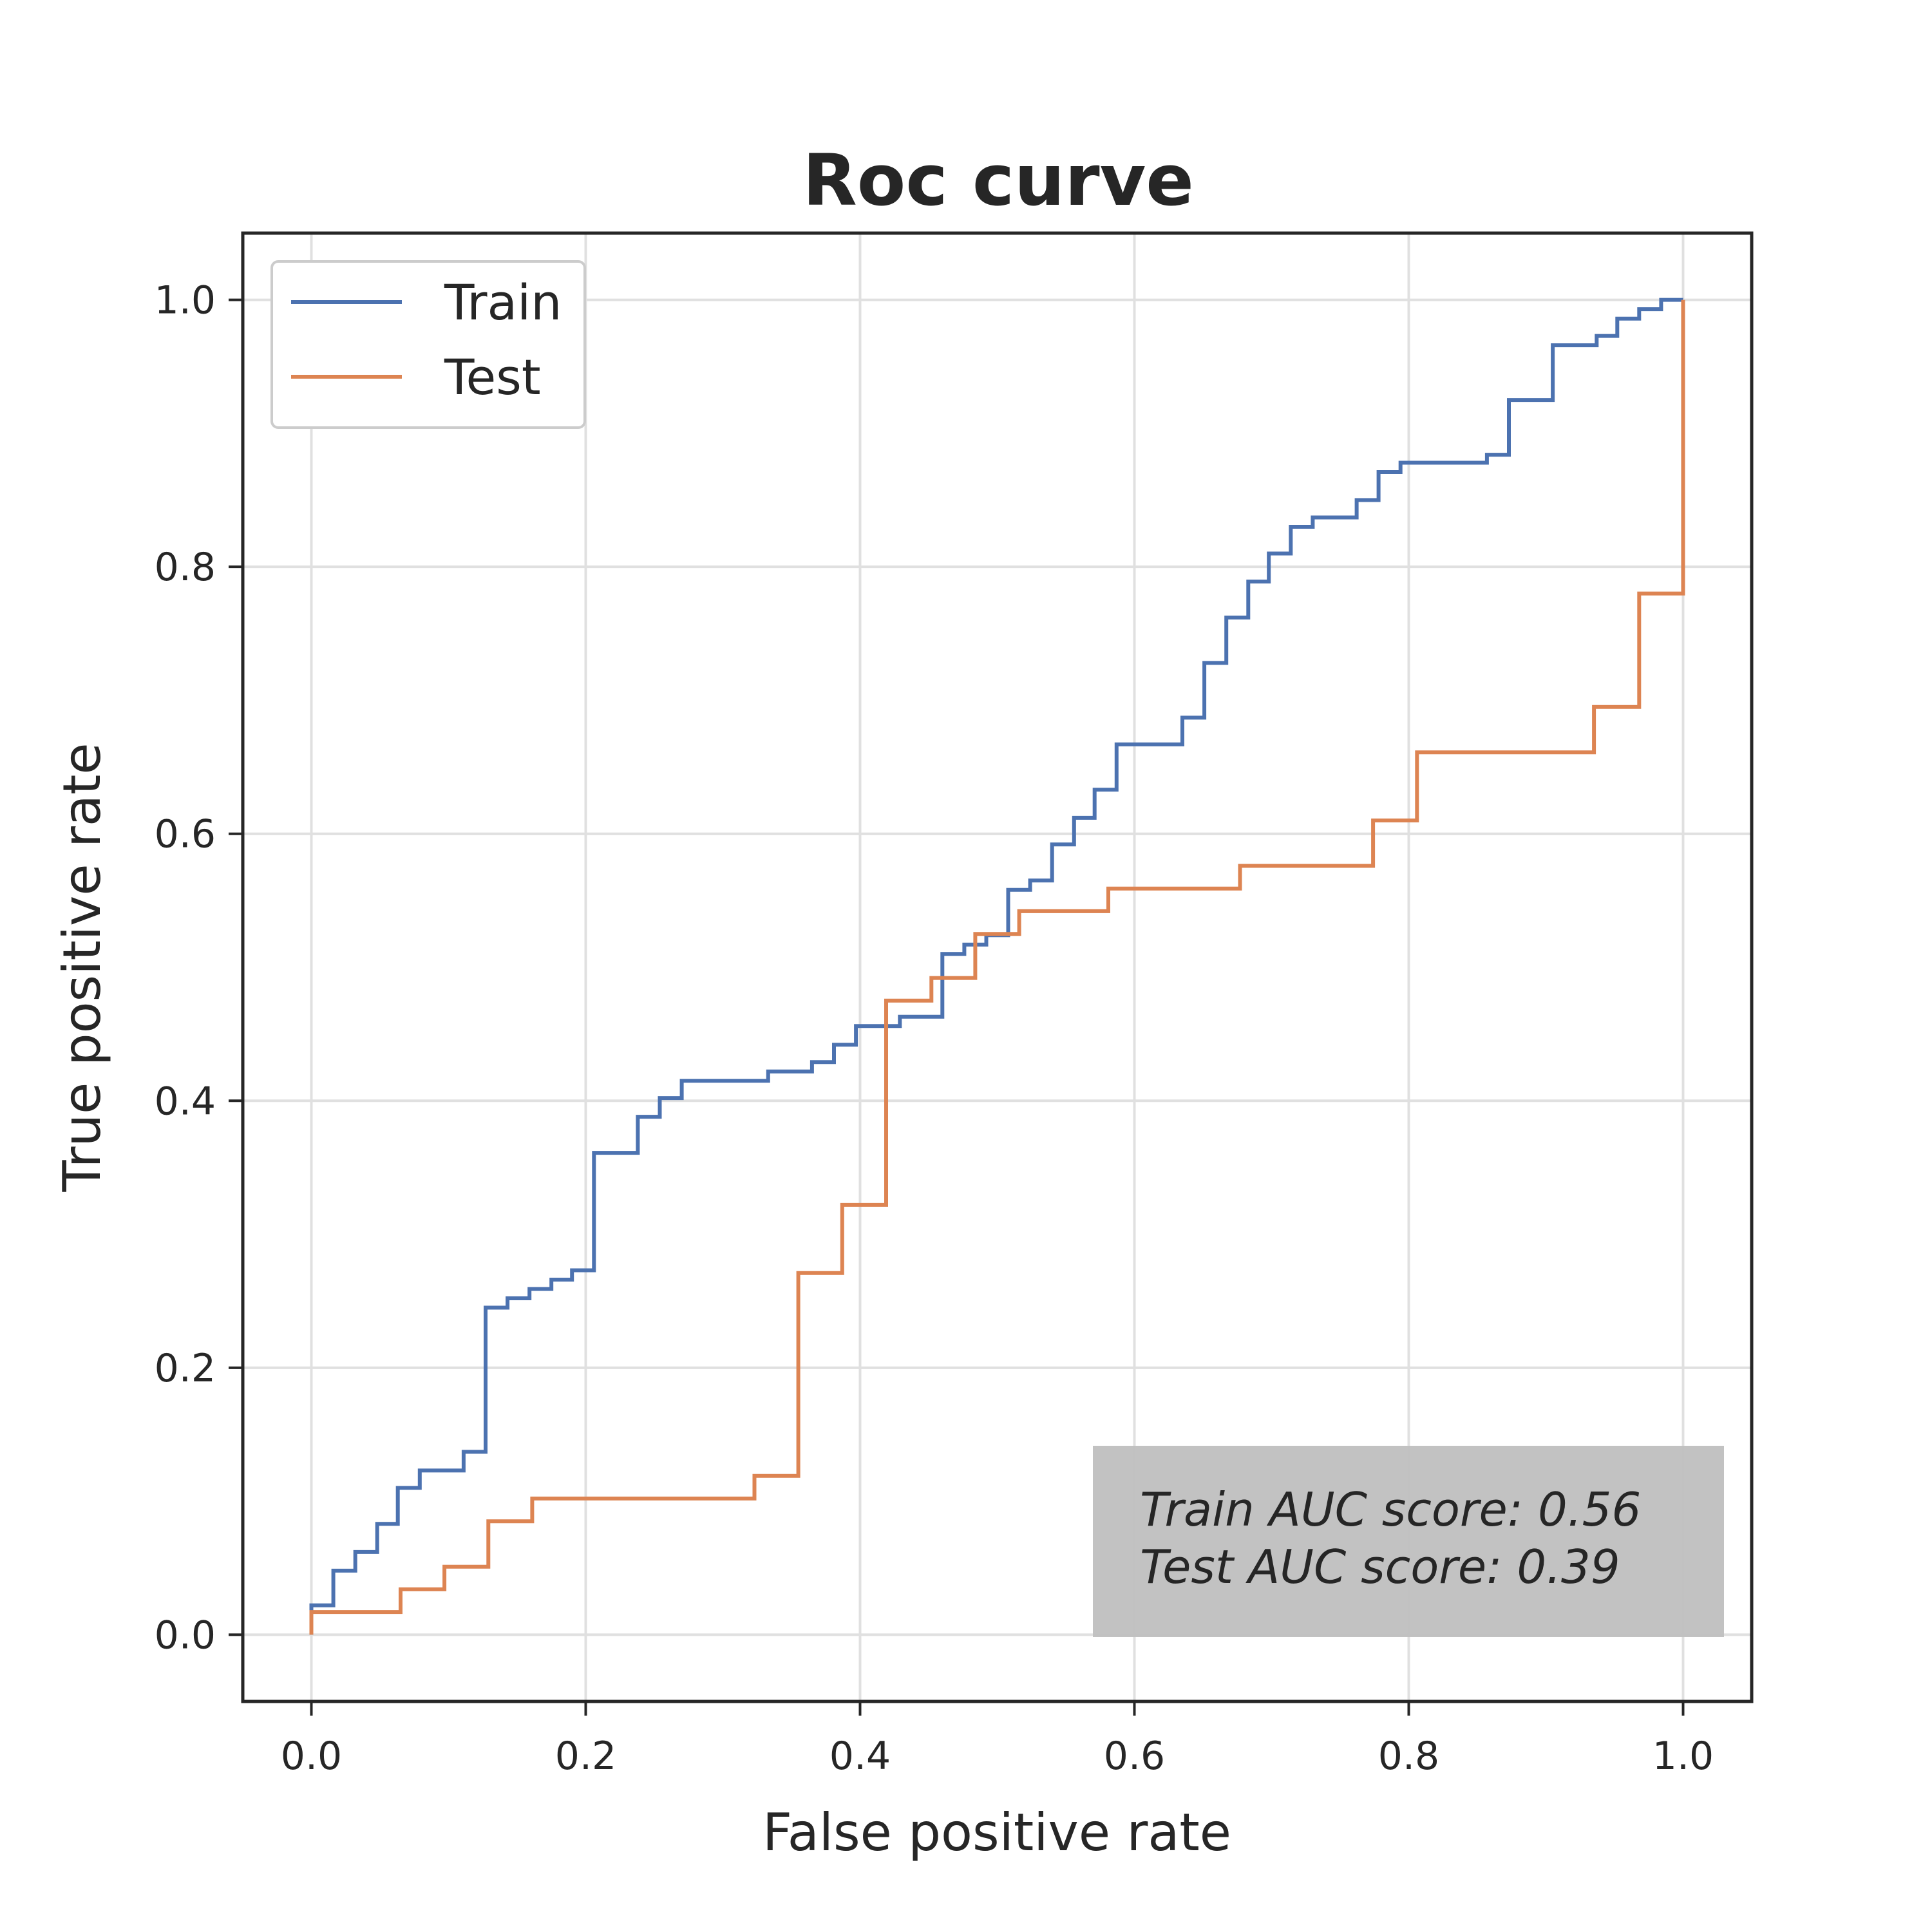 The width and height of the screenshot is (1932, 1932). I want to click on y-tick-label: 0.8, so click(185, 567).